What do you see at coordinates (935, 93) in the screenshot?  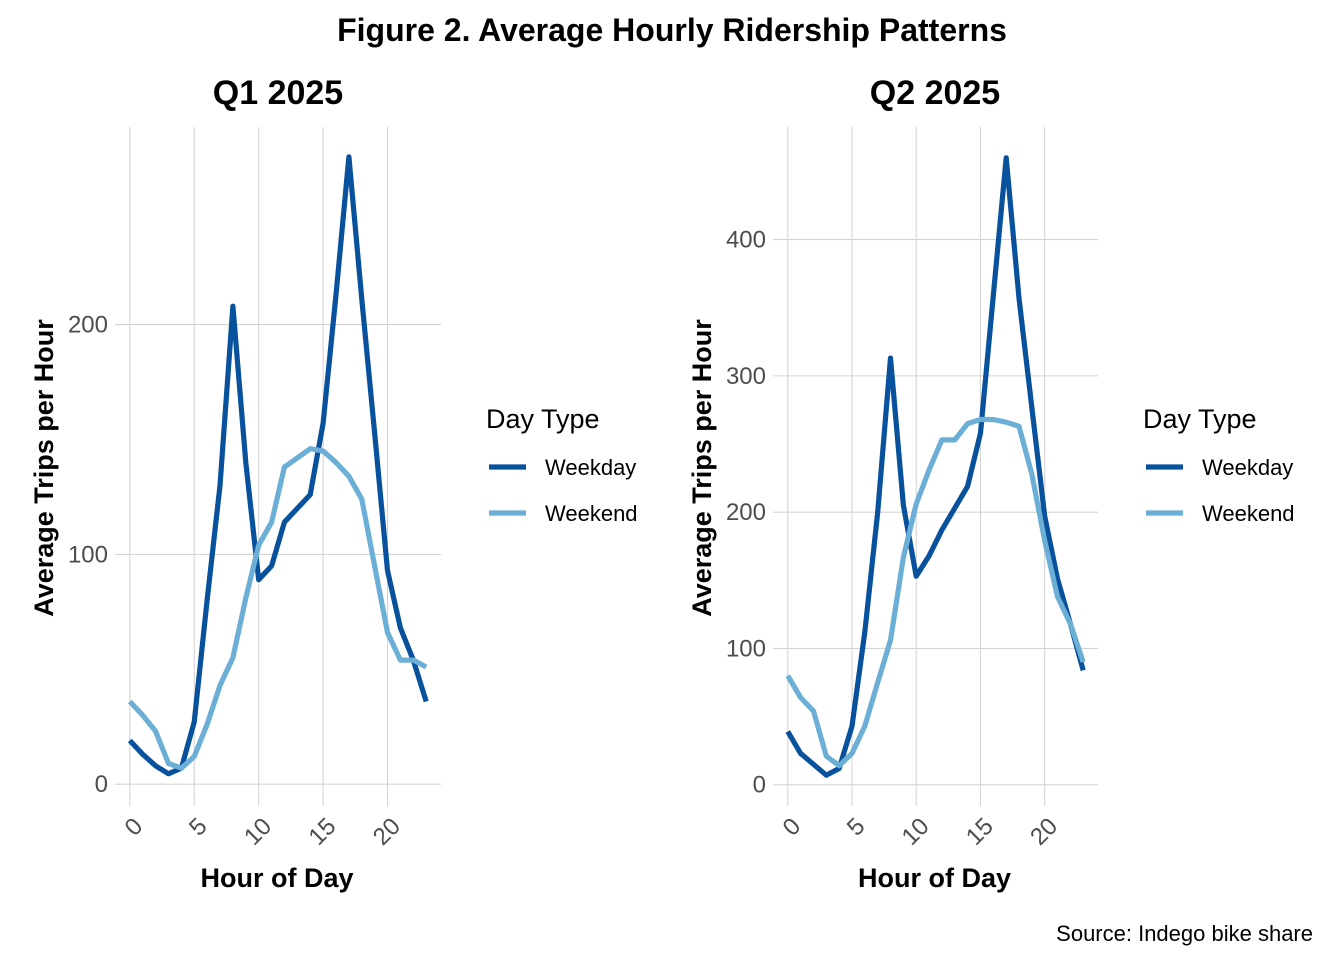 I see `panel-title: Q2 2025` at bounding box center [935, 93].